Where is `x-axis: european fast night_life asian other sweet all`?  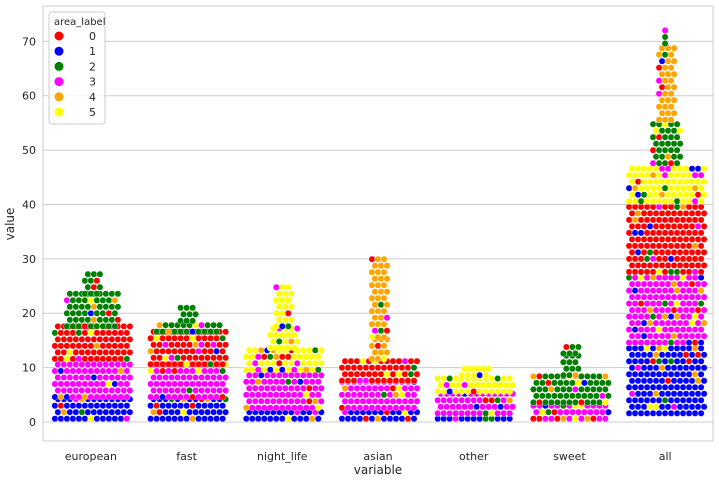 x-axis: european fast night_life asian other sweet all is located at coordinates (368, 456).